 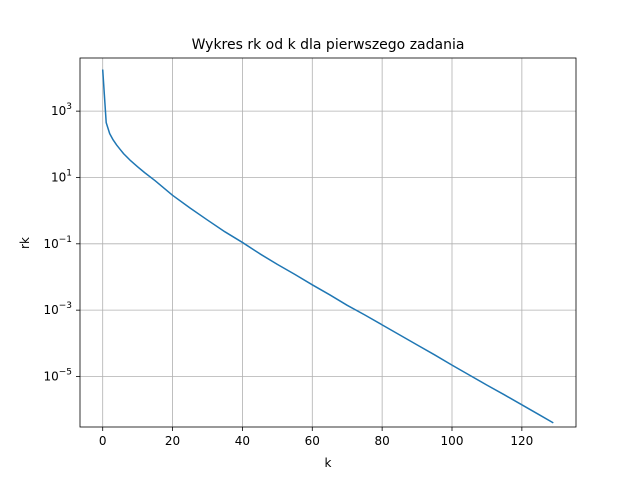 I want to click on y-axis-label: rk, so click(x=25, y=243).